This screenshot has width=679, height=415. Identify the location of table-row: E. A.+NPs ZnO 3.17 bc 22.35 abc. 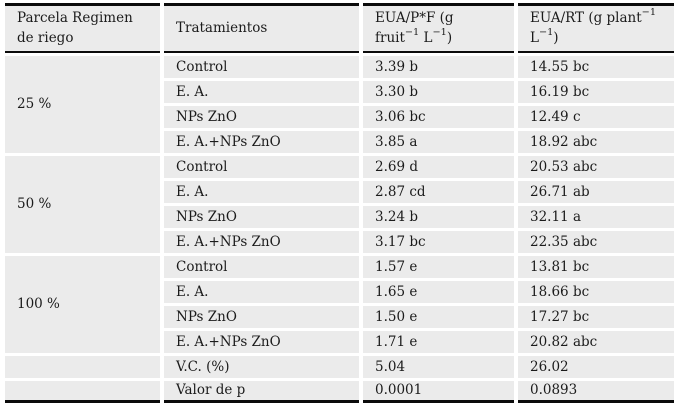
(339, 242).